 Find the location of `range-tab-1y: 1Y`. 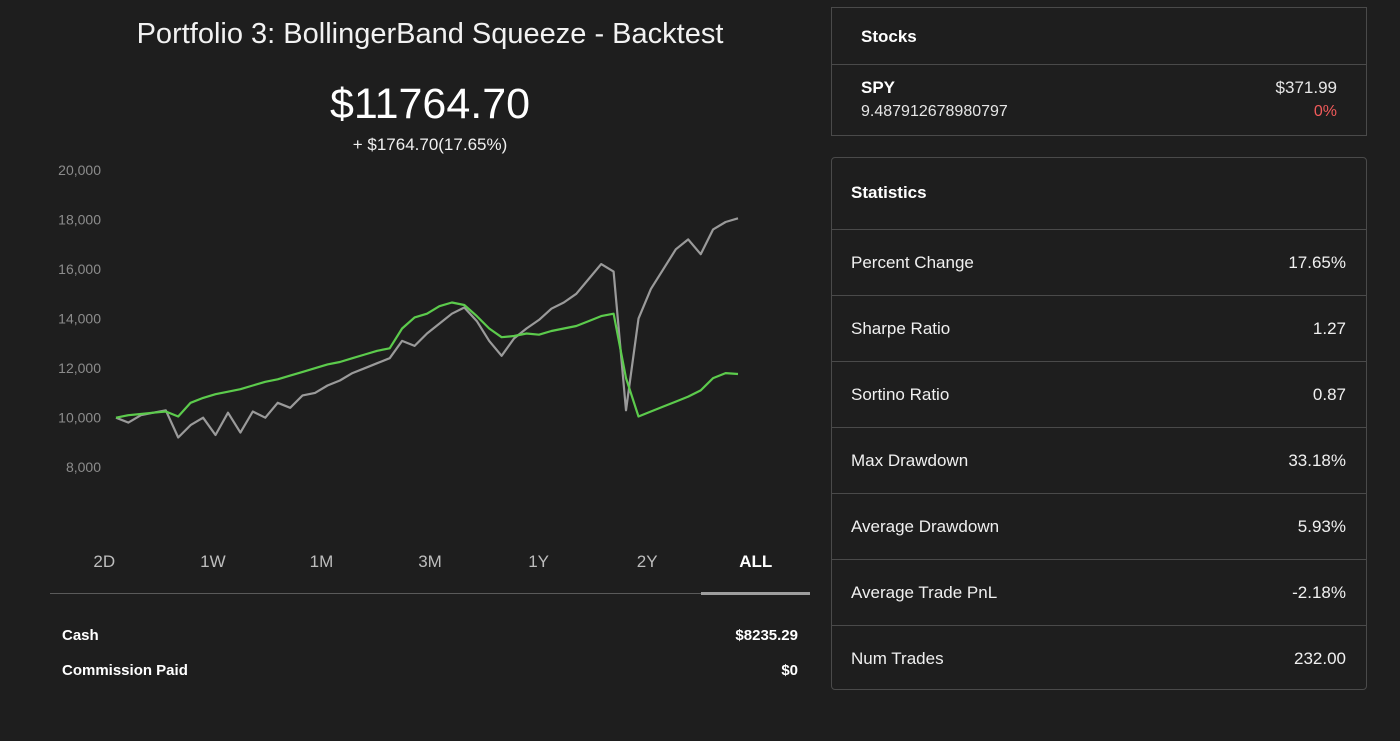

range-tab-1y: 1Y is located at coordinates (538, 561).